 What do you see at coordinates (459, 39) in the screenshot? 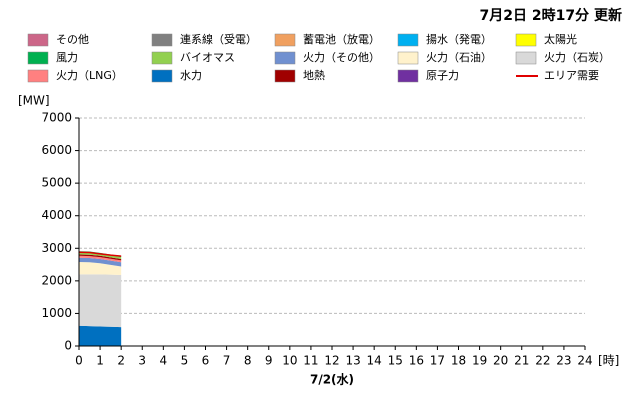
I see `legend-label: 揚水（発電）` at bounding box center [459, 39].